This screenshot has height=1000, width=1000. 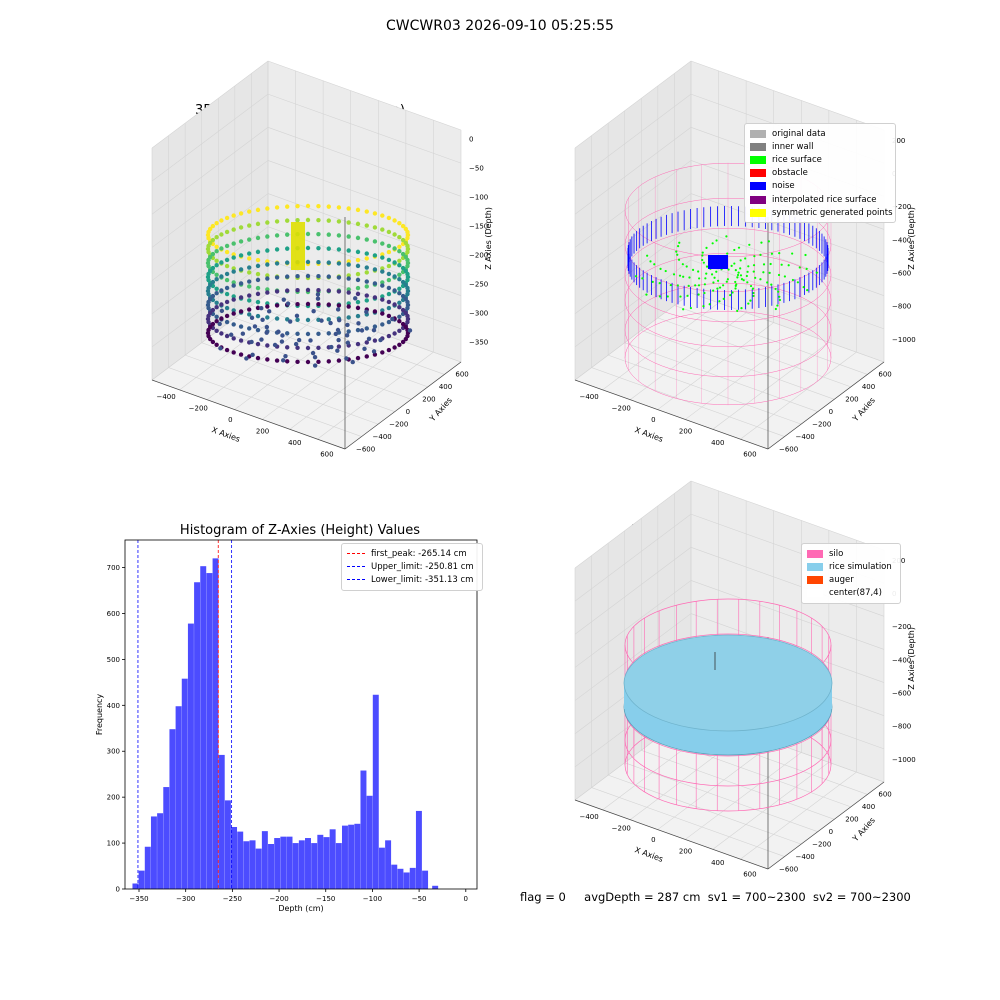 I want to click on legend-swatch, so click(x=815, y=593).